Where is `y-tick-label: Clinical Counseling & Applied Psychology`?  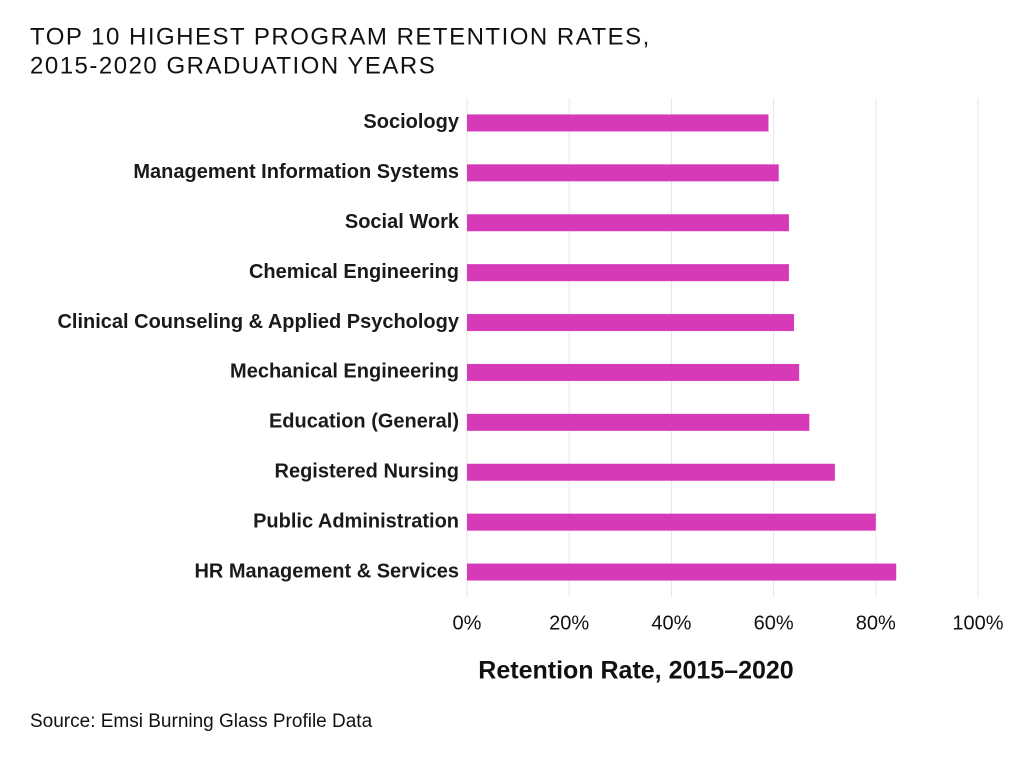
y-tick-label: Clinical Counseling & Applied Psychology is located at coordinates (258, 322).